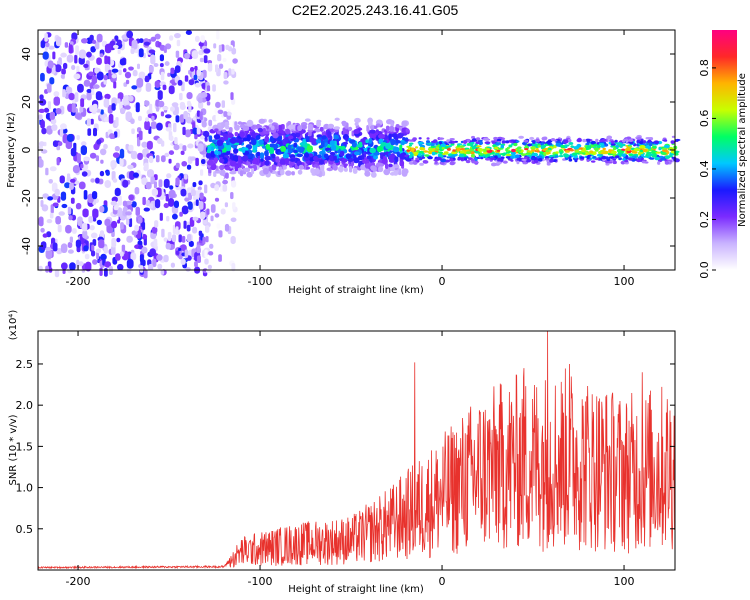  I want to click on colorbar-tick-label: 0.8, so click(704, 68).